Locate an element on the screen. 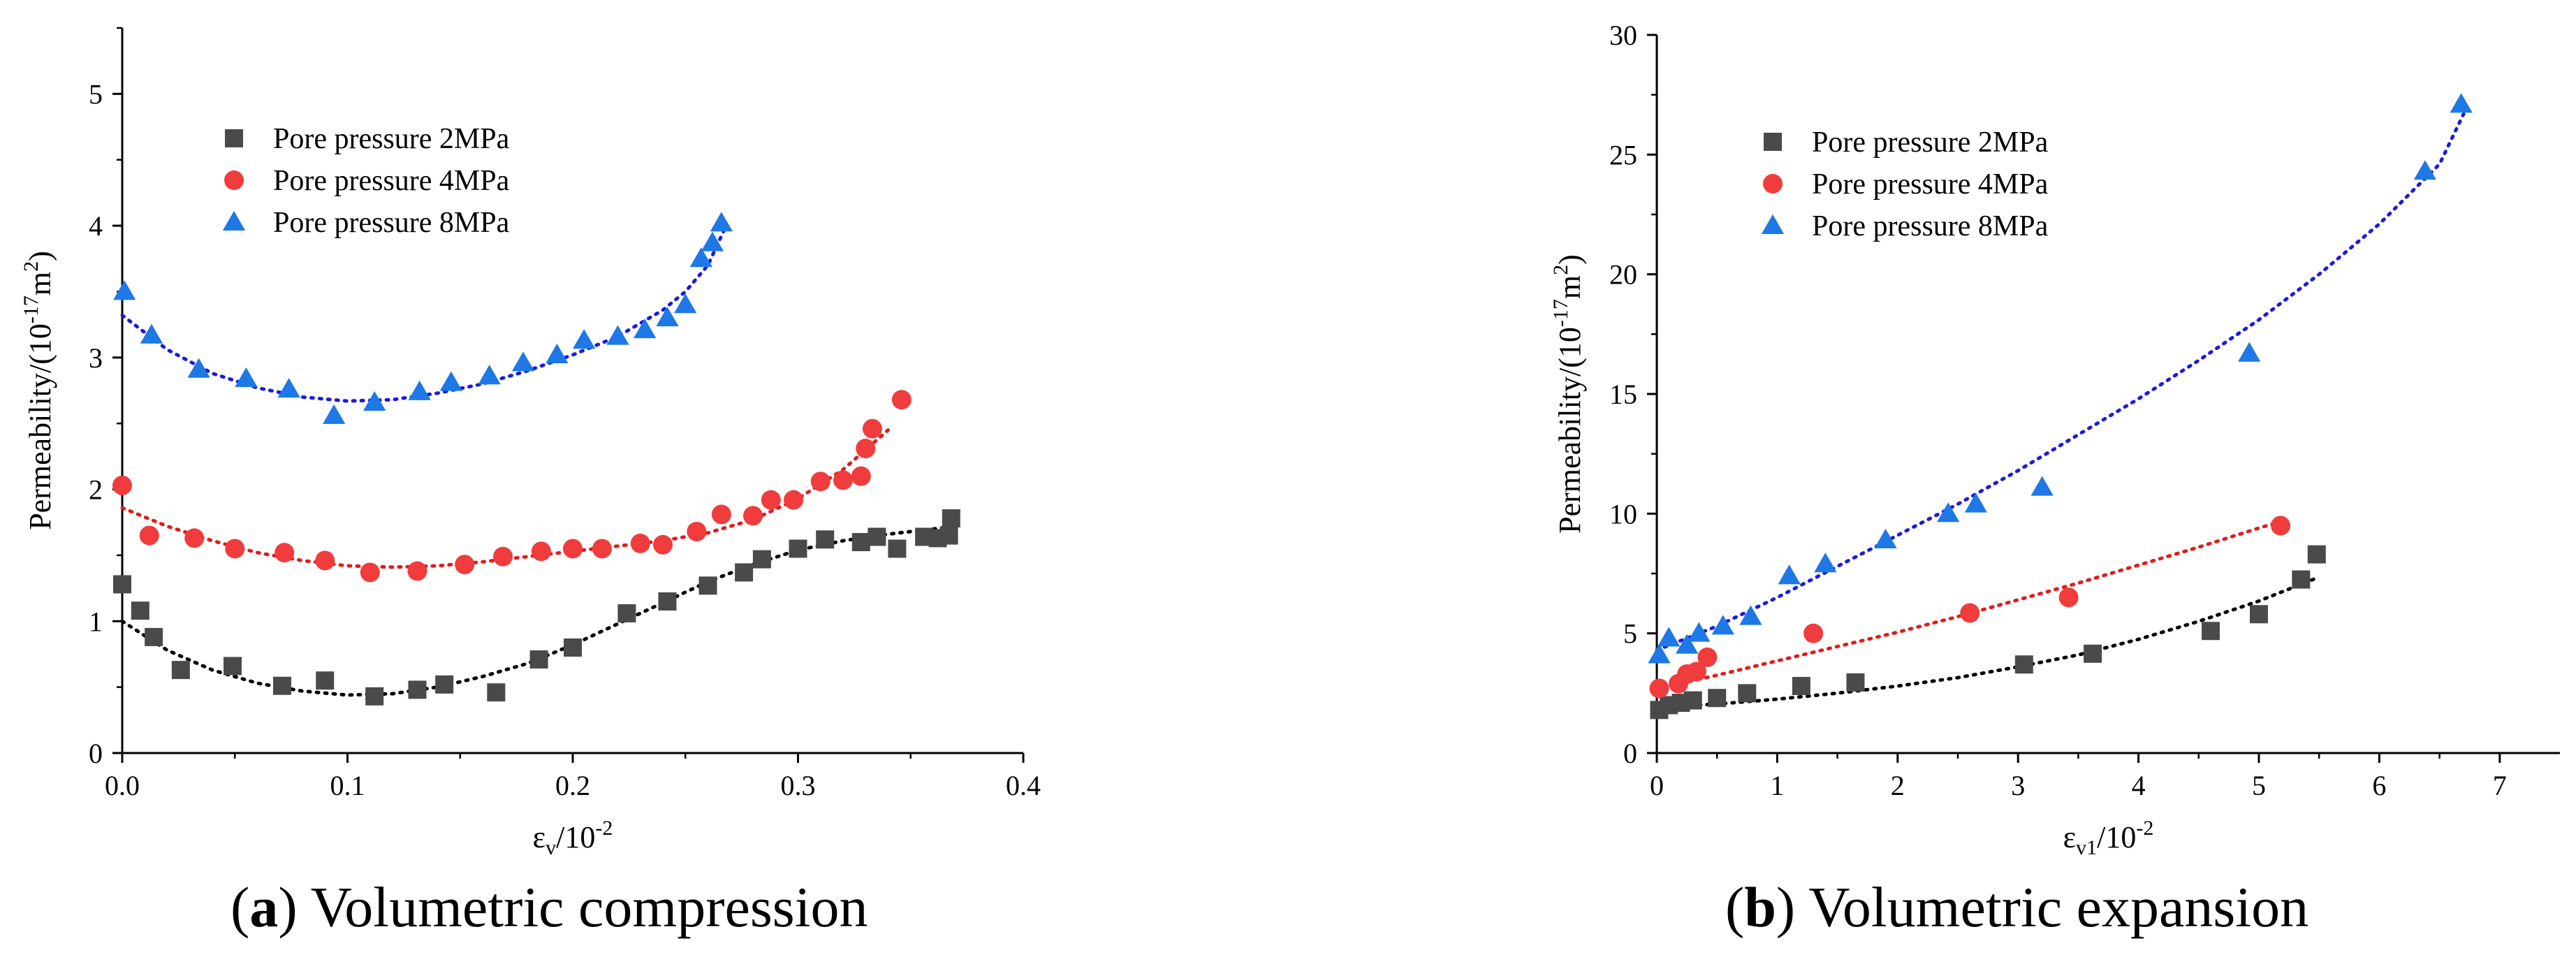  x-tick-label-a-1: 0.1 is located at coordinates (347, 786).